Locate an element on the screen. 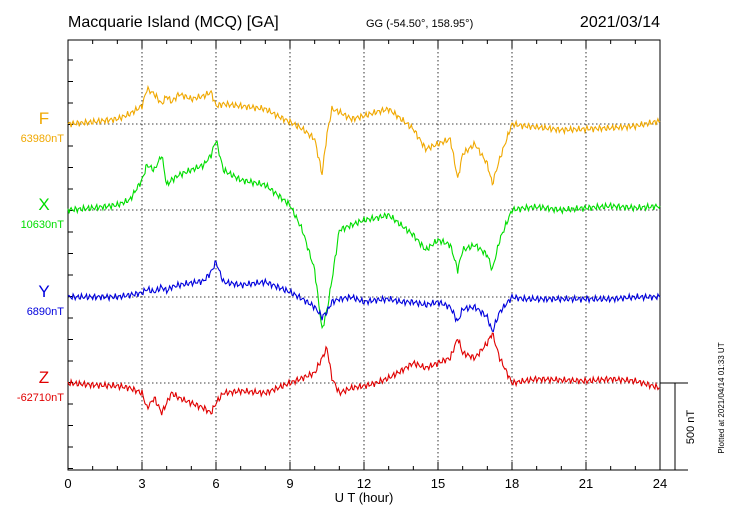 The width and height of the screenshot is (730, 520). series-name-f: F is located at coordinates (44, 118).